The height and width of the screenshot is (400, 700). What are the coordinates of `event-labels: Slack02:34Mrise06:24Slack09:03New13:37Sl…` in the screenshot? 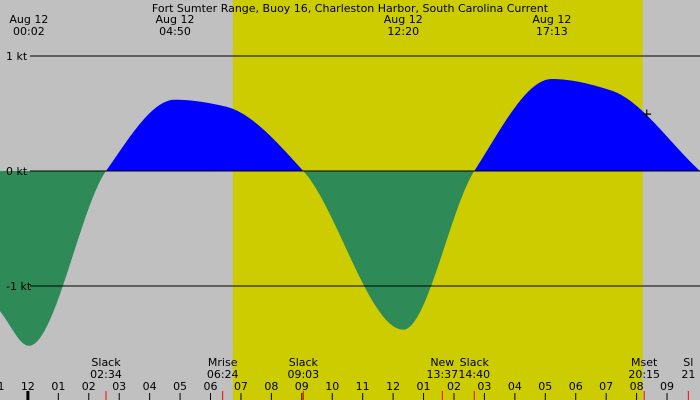 It's located at (392, 378).